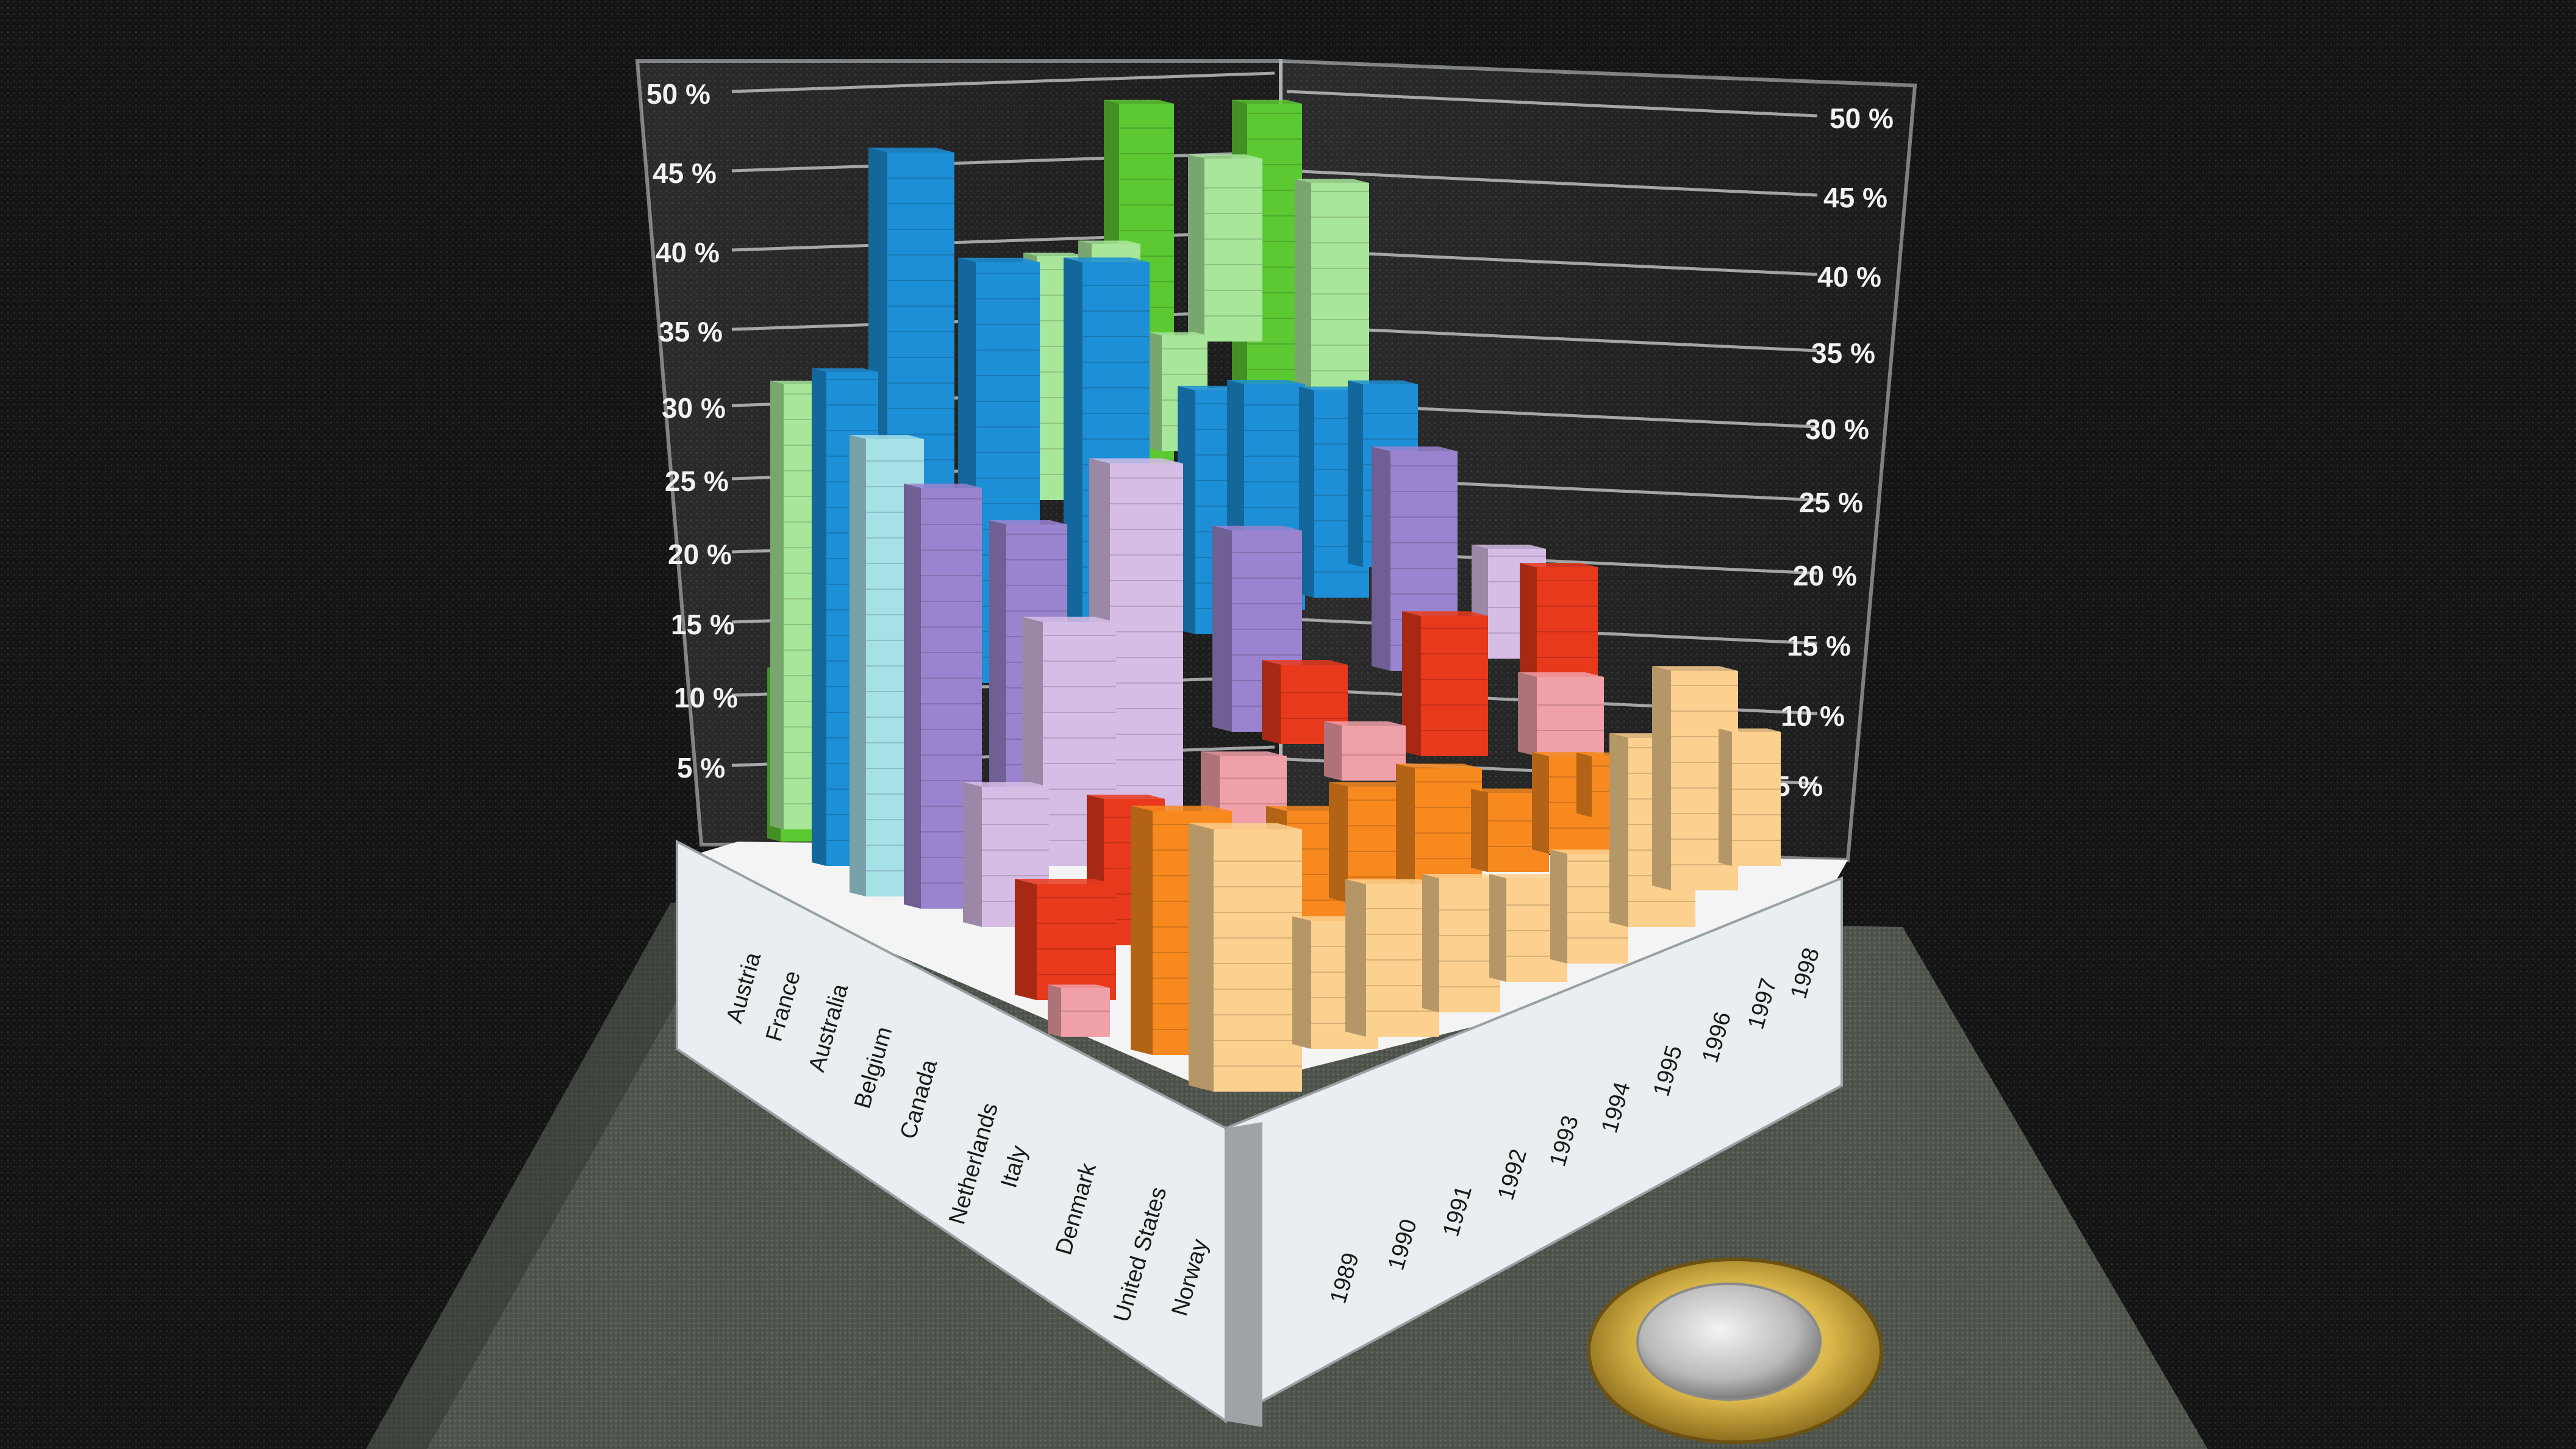 Image resolution: width=2576 pixels, height=1449 pixels. I want to click on tick-label-right: 10 %, so click(1813, 716).